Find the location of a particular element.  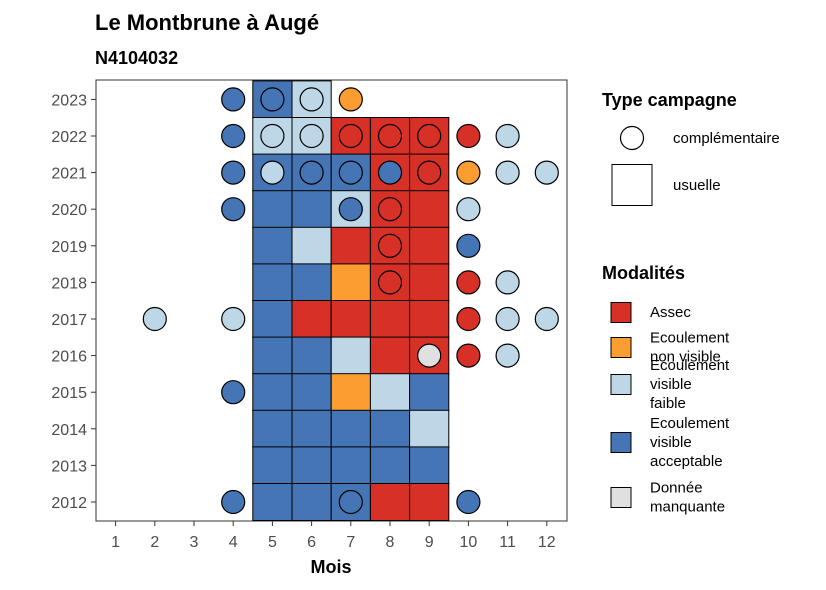

y-tick-label-2015: 2015 is located at coordinates (69, 393).